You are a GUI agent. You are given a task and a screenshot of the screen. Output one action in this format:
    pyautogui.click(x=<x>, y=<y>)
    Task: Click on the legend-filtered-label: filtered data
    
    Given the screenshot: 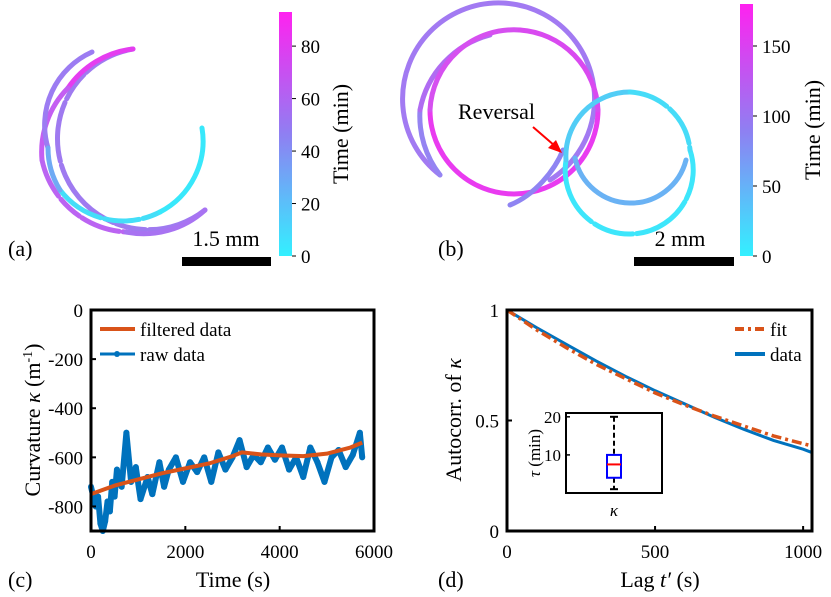 What is the action you would take?
    pyautogui.click(x=186, y=330)
    